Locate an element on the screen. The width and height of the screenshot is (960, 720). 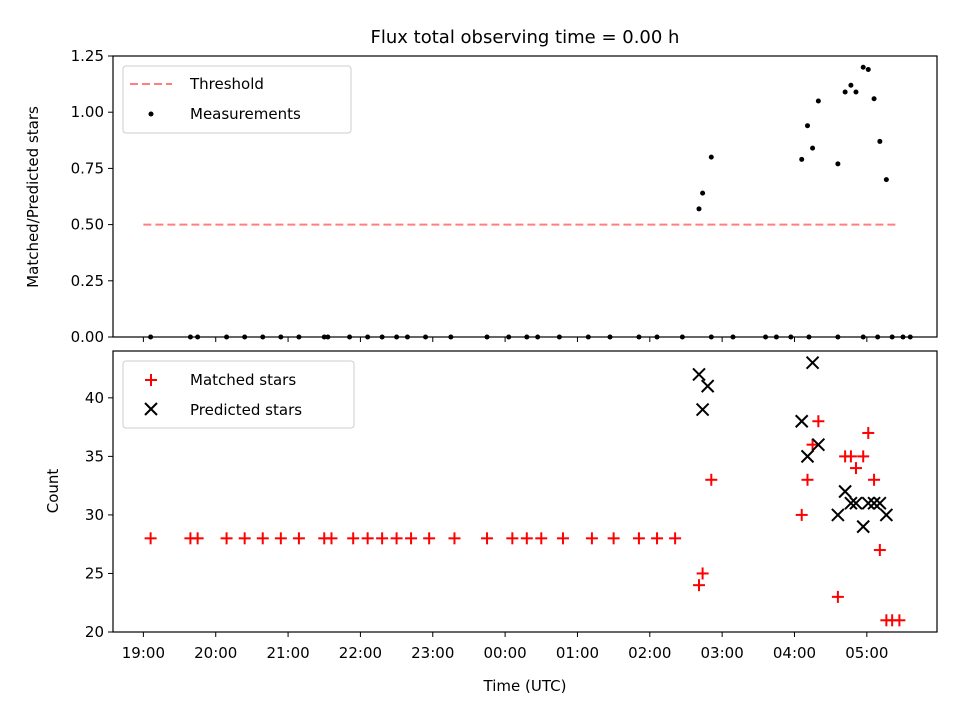
star-count-legend: Matched stars Predicted stars is located at coordinates (238, 394).